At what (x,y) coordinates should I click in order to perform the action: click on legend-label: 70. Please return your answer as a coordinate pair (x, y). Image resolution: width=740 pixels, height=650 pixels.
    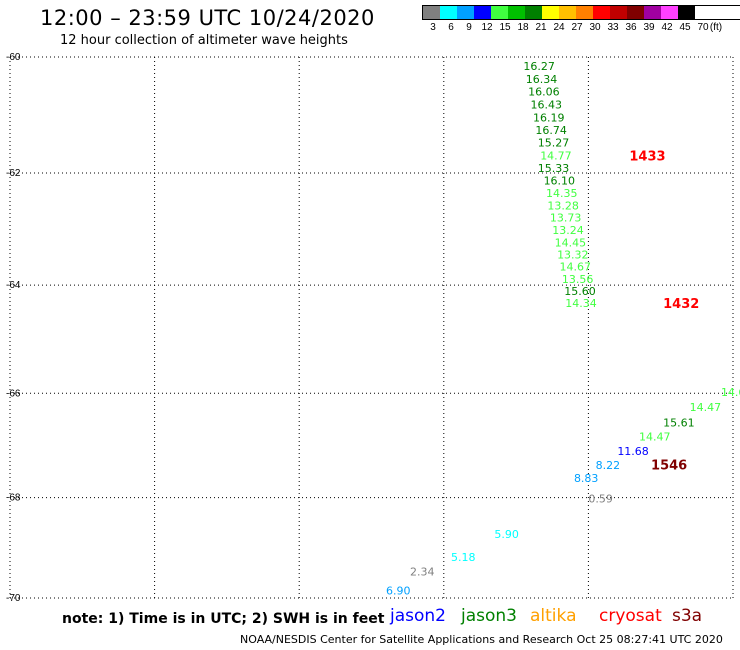
    Looking at the image, I should click on (703, 27).